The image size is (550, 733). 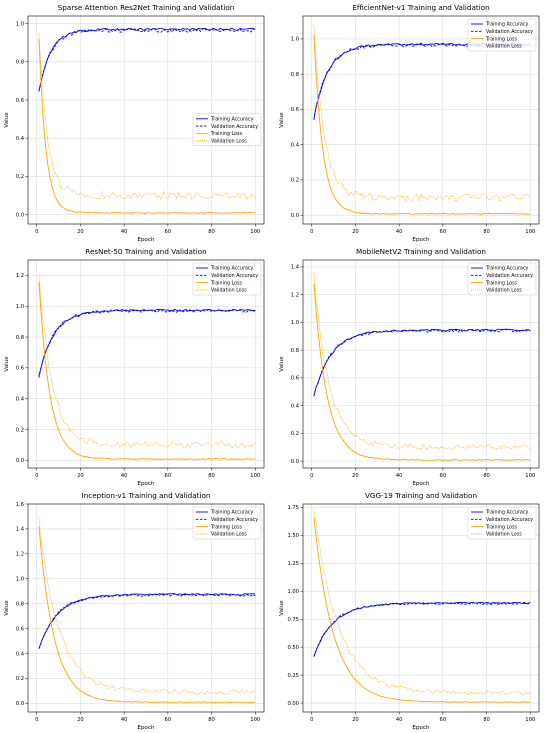 What do you see at coordinates (295, 295) in the screenshot?
I see `y-tick-label: 1.2` at bounding box center [295, 295].